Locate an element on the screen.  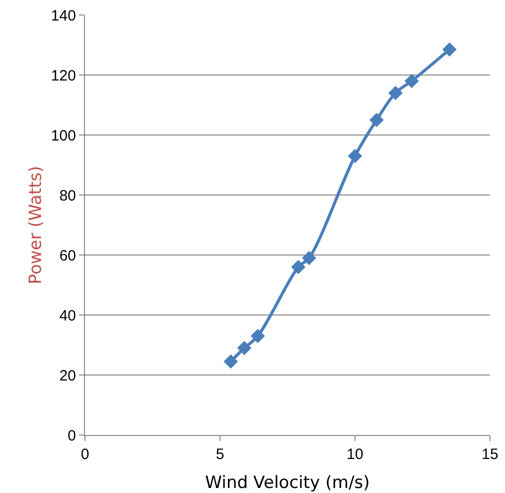
y-tick-label: 100 is located at coordinates (63, 135).